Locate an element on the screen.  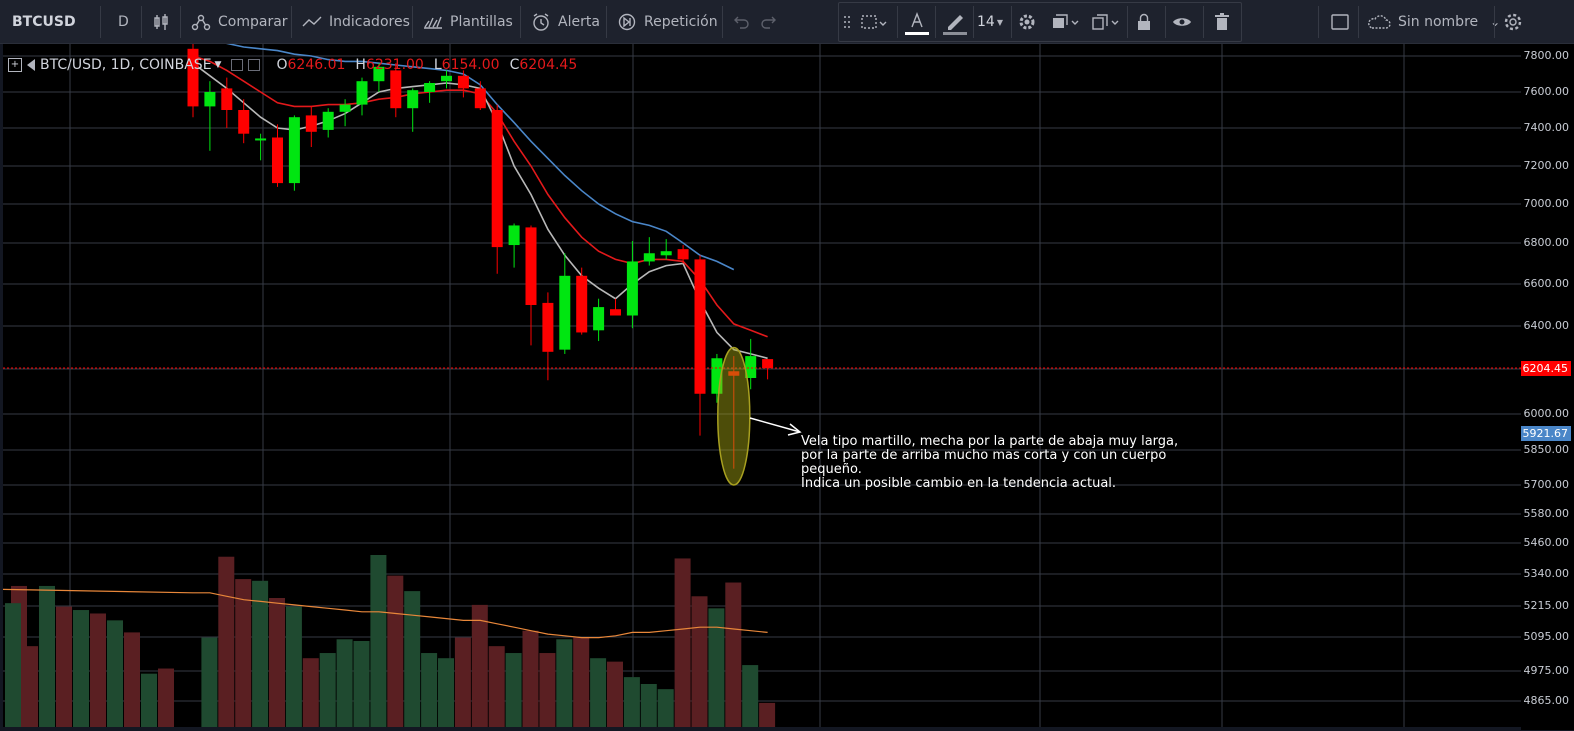
interval-button: D is located at coordinates (123, 22).